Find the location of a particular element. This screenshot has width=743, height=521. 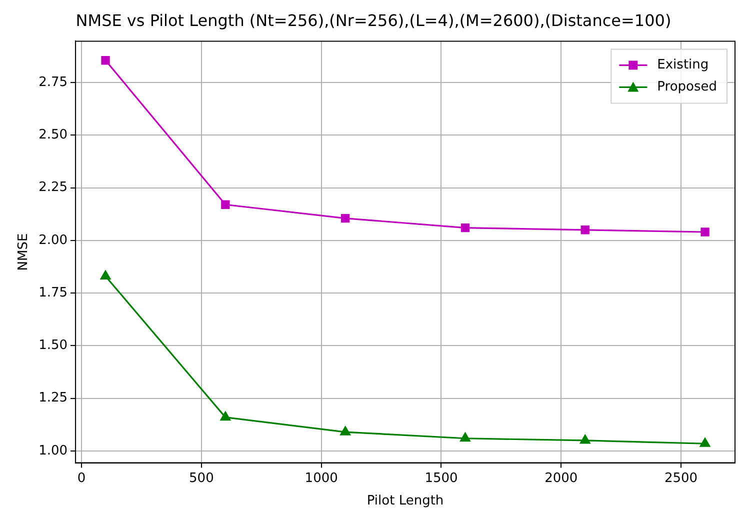

y-tick-label: 1.25 is located at coordinates (53, 398).